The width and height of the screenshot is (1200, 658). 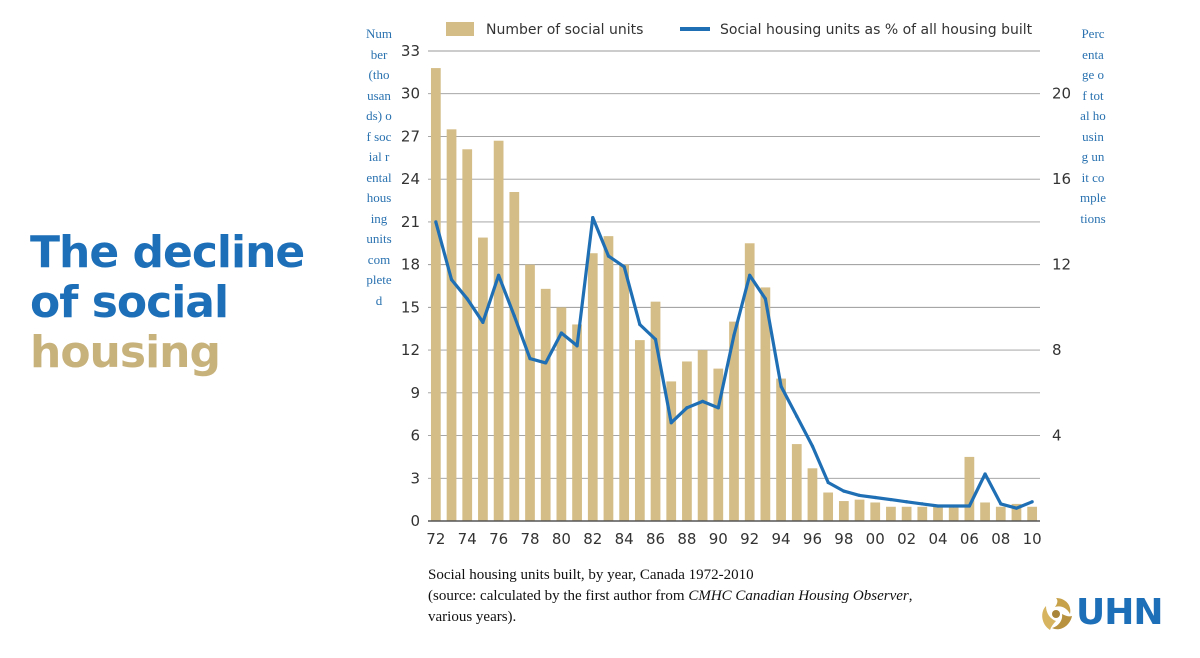 I want to click on x-tick-label: 78, so click(x=529, y=539).